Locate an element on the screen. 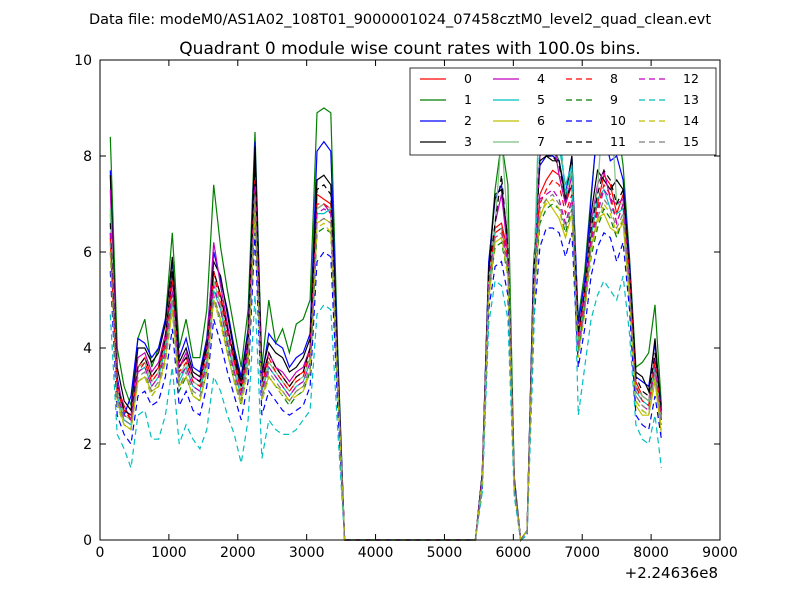 This screenshot has height=600, width=800. legend-label-10: 10 is located at coordinates (618, 120).